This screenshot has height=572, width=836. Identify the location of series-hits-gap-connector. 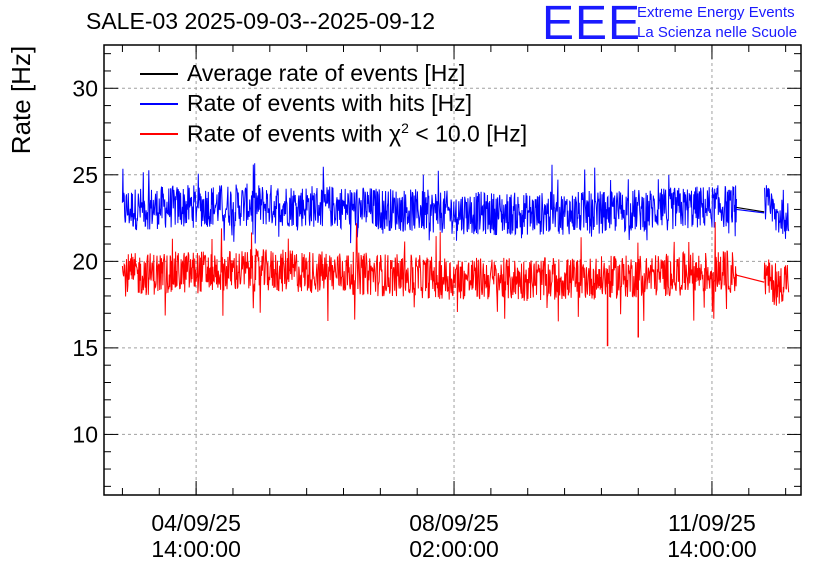
(750, 211).